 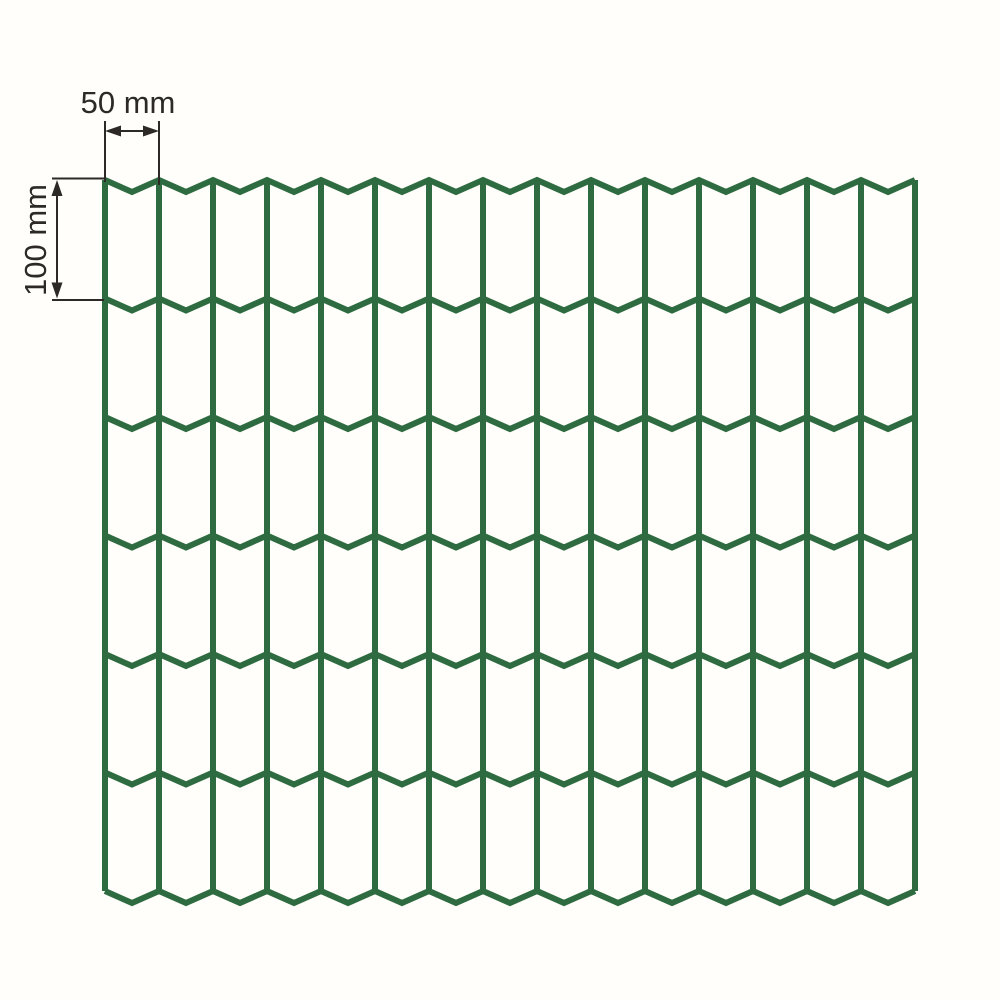 What do you see at coordinates (105, 211) in the screenshot?
I see `dimension-annotations` at bounding box center [105, 211].